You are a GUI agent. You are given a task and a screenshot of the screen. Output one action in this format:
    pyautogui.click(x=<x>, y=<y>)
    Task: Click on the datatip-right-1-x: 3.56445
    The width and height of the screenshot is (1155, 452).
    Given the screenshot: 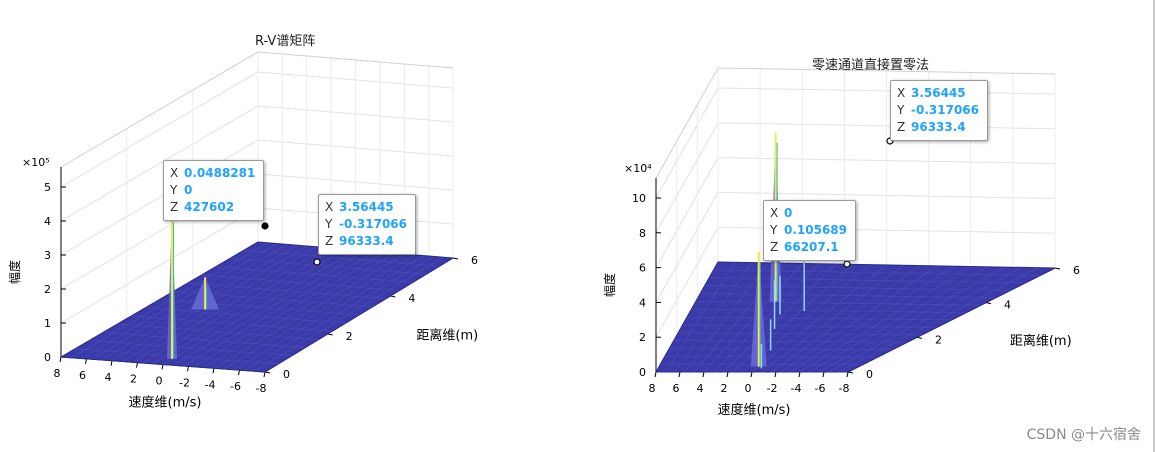 What is the action you would take?
    pyautogui.click(x=938, y=93)
    